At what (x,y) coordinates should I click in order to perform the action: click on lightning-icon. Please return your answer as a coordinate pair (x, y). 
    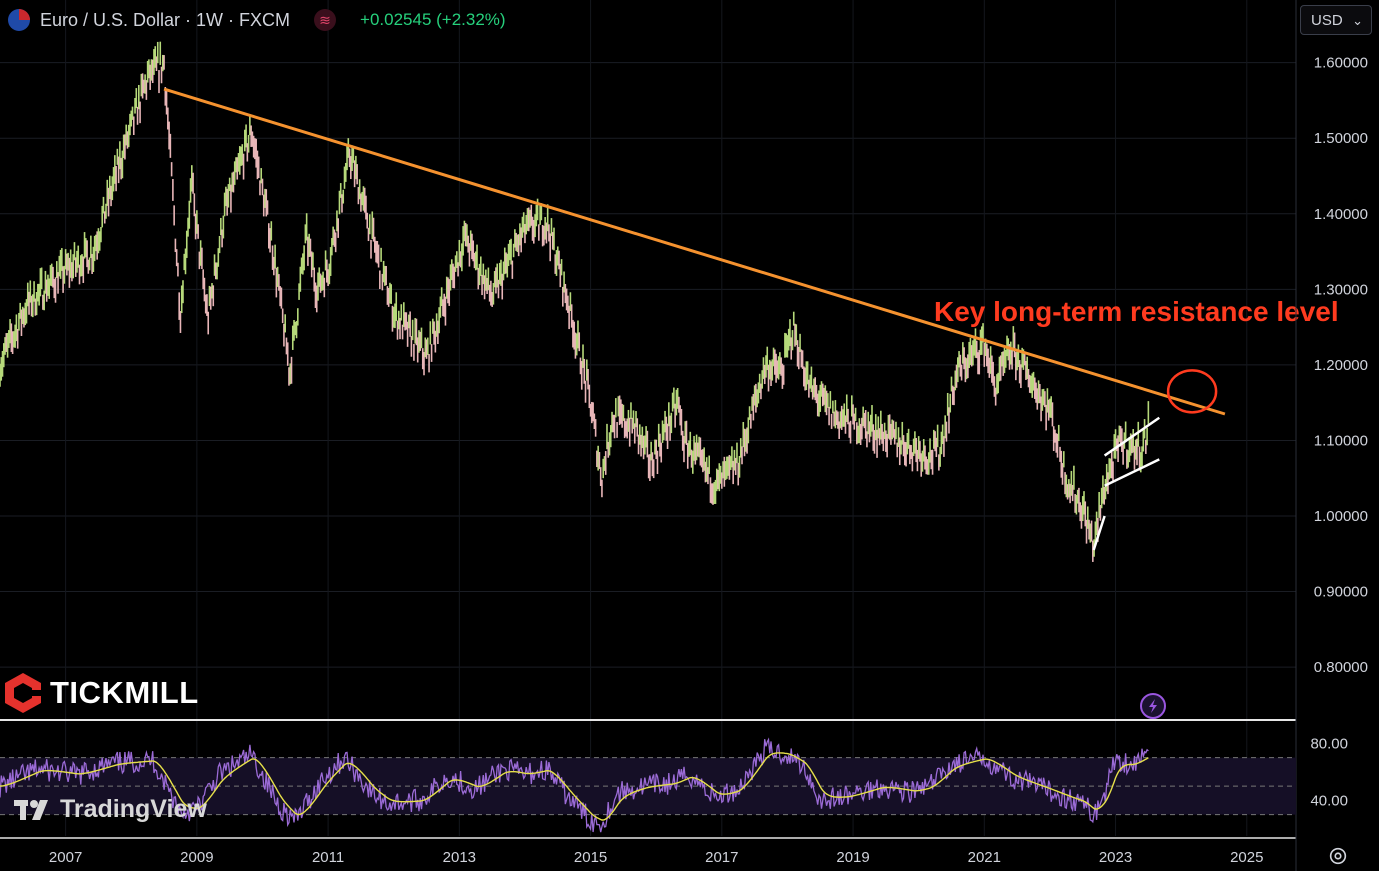
    Looking at the image, I should click on (1153, 706).